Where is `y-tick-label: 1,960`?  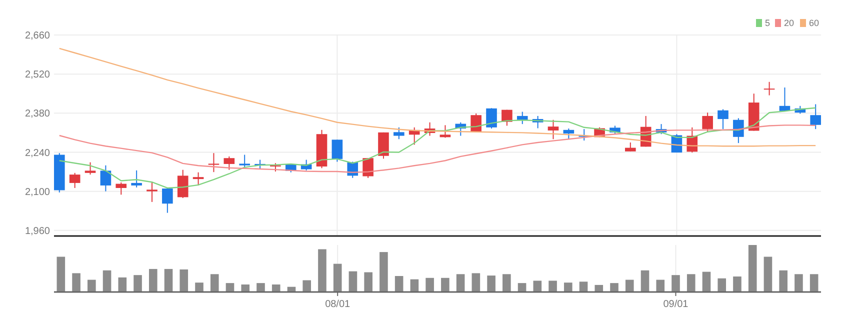
y-tick-label: 1,960 is located at coordinates (37, 231).